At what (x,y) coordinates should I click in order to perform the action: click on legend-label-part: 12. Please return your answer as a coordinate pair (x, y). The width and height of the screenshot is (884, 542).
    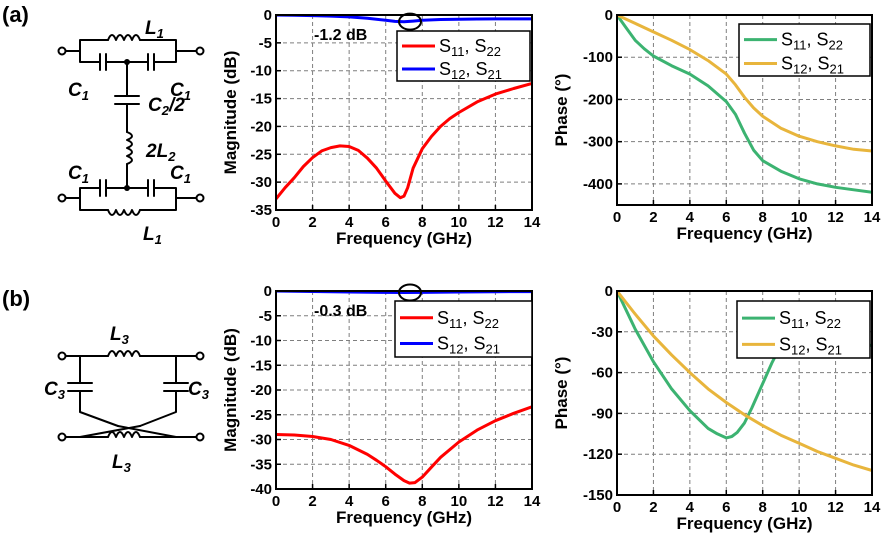
    Looking at the image, I should click on (458, 74).